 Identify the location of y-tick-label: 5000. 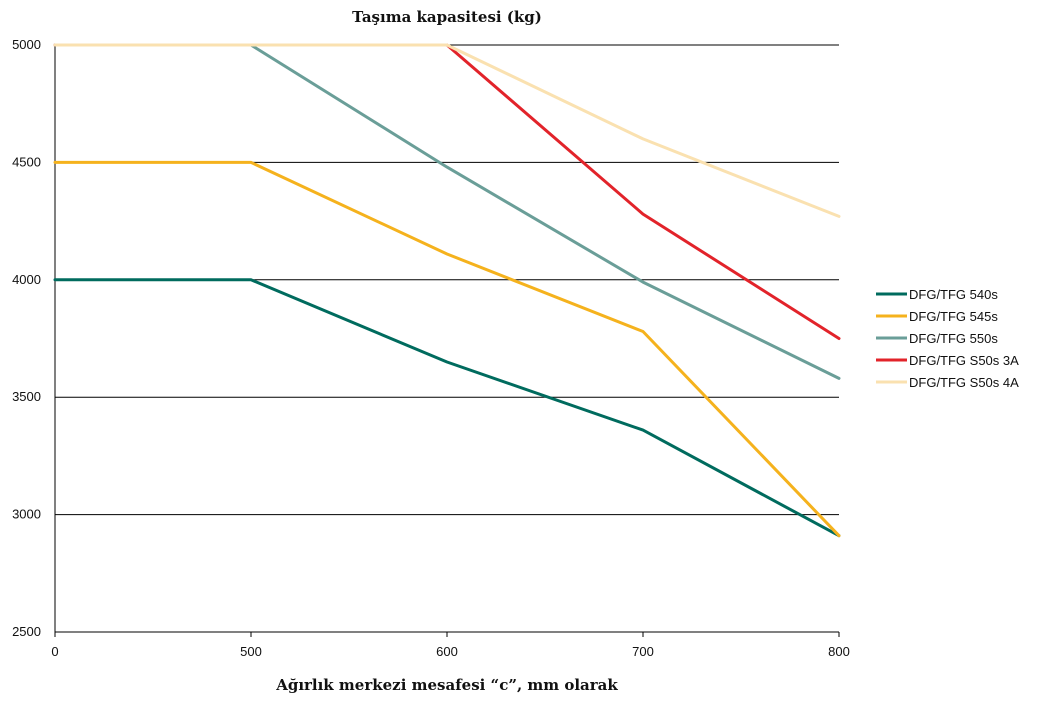
(26, 44).